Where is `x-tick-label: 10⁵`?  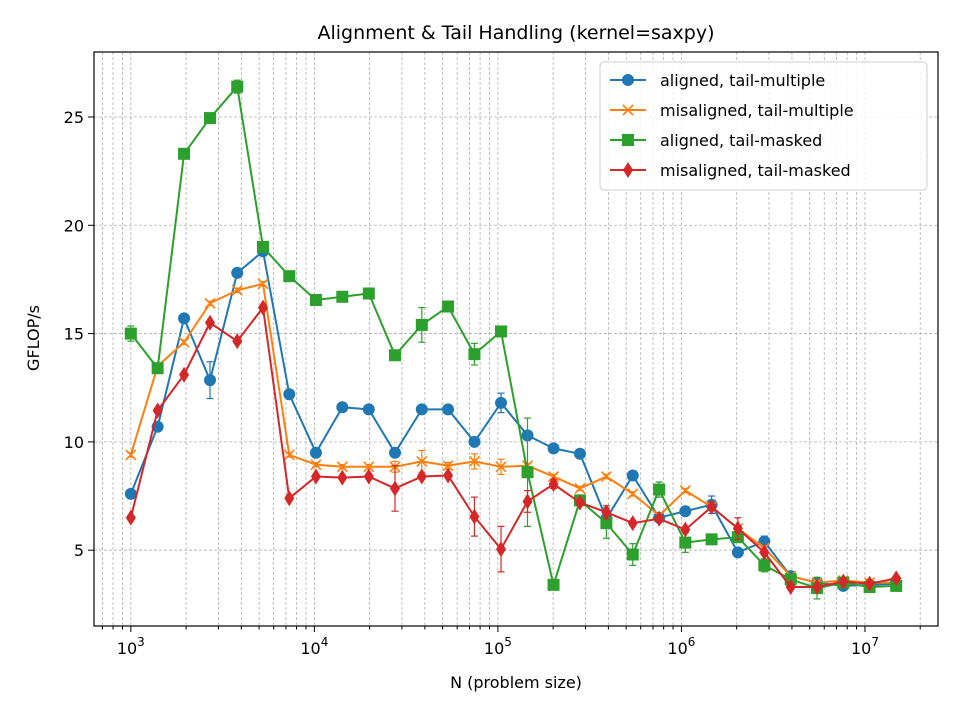
x-tick-label: 10⁵ is located at coordinates (498, 646).